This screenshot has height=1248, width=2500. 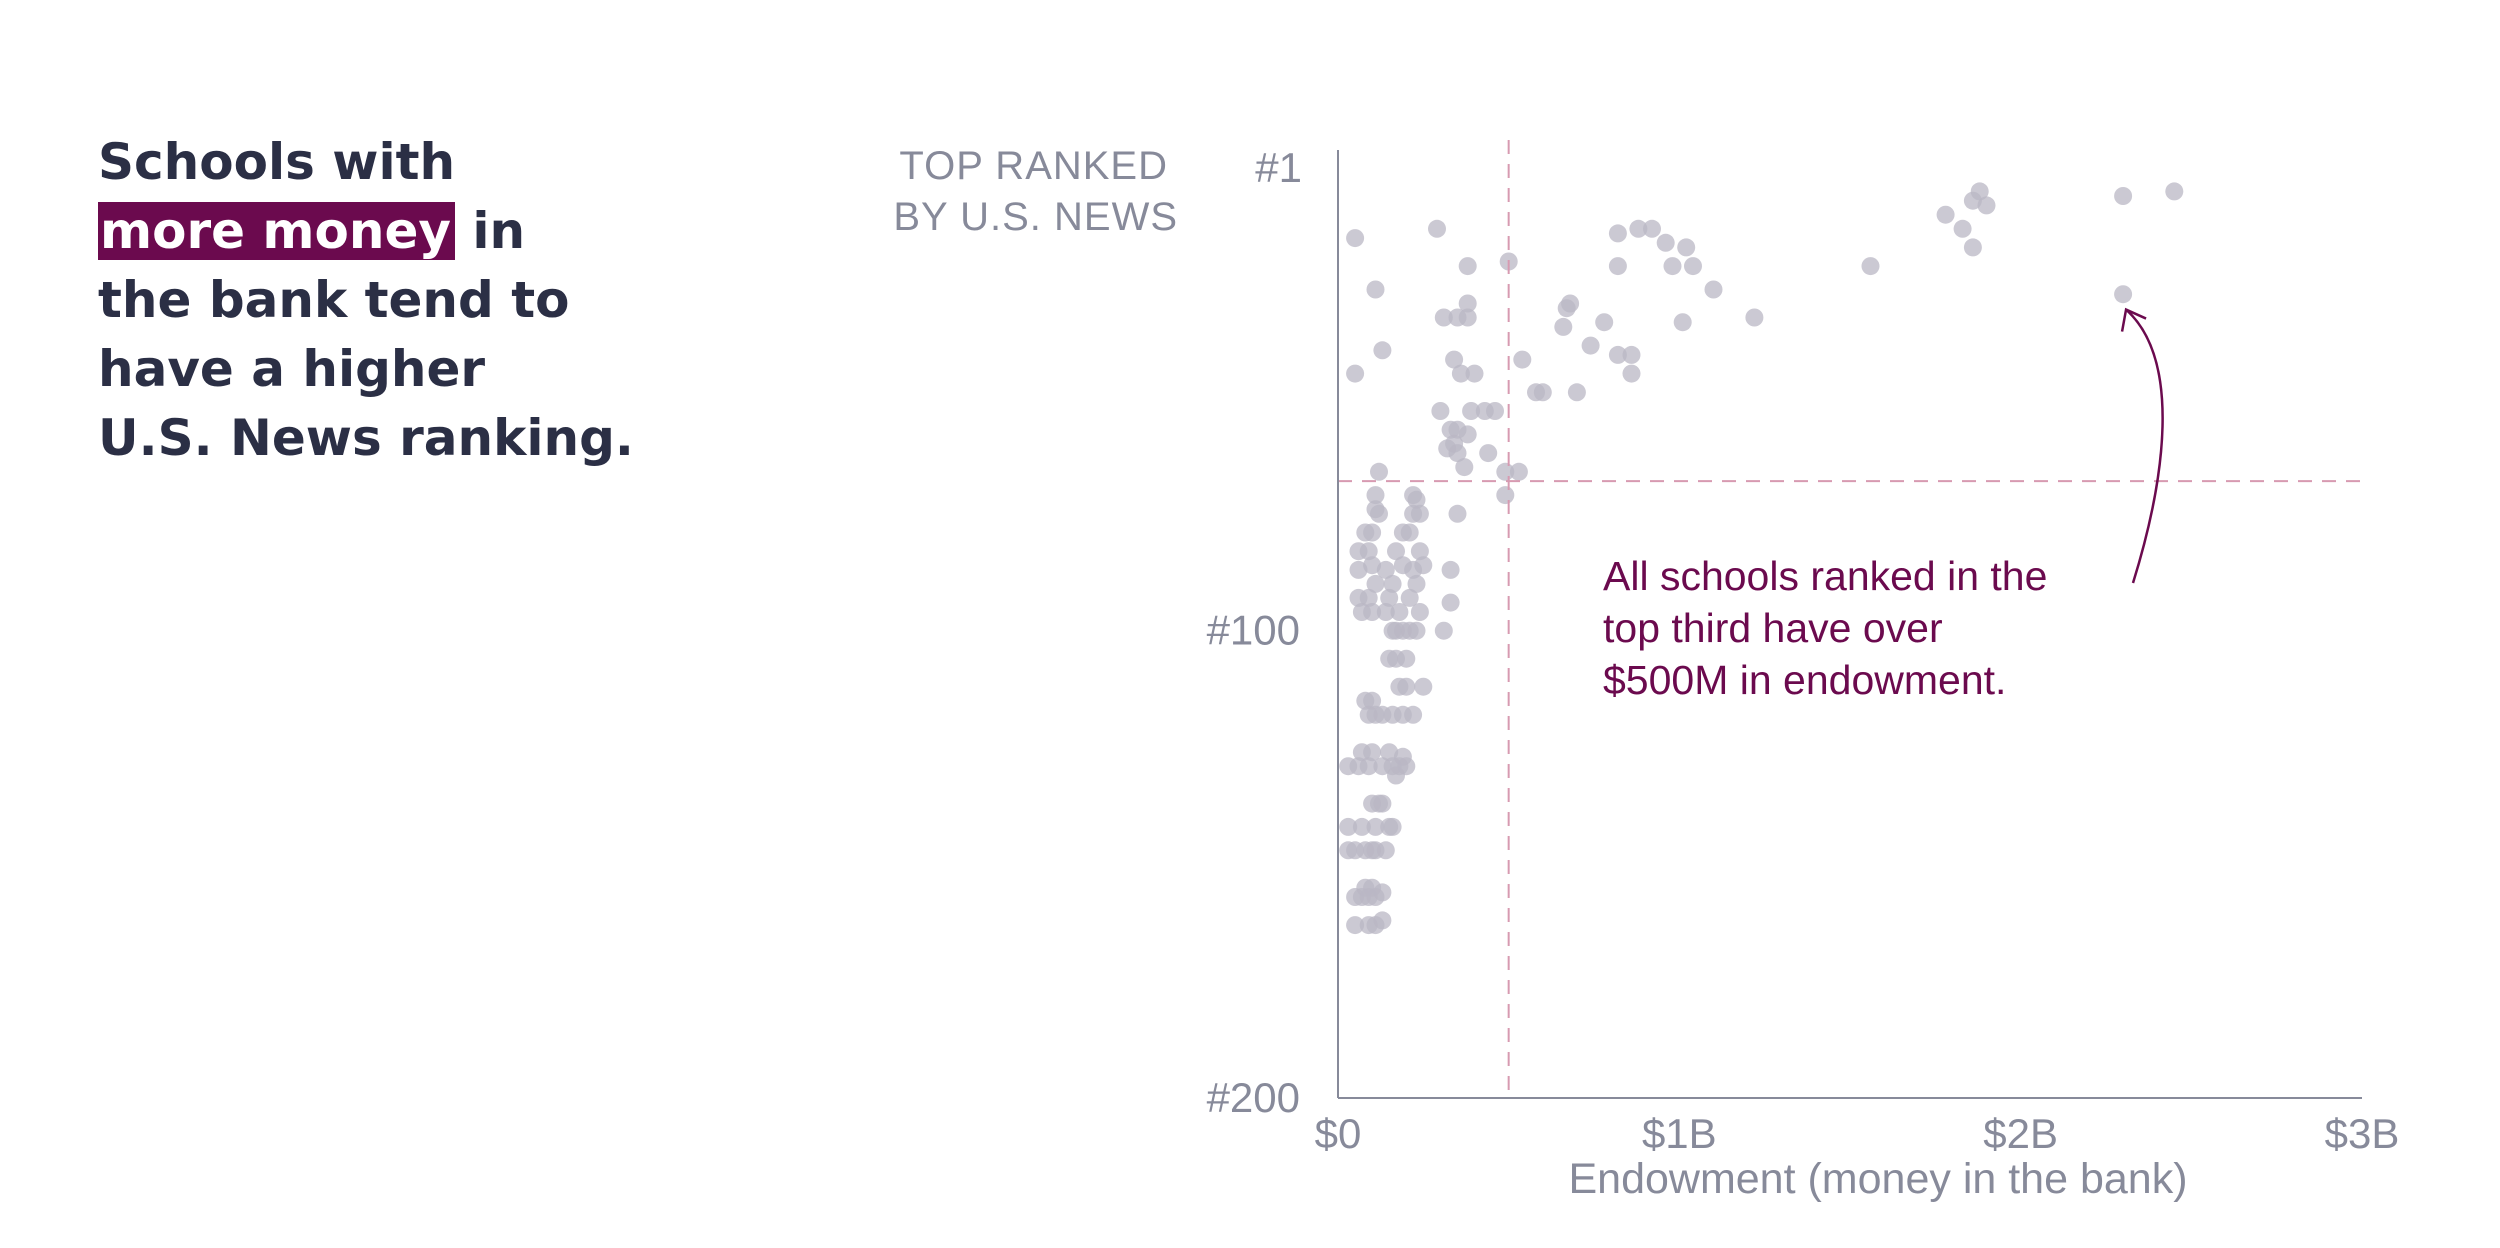 What do you see at coordinates (1338, 1133) in the screenshot?
I see `x-tick-label-0: $0` at bounding box center [1338, 1133].